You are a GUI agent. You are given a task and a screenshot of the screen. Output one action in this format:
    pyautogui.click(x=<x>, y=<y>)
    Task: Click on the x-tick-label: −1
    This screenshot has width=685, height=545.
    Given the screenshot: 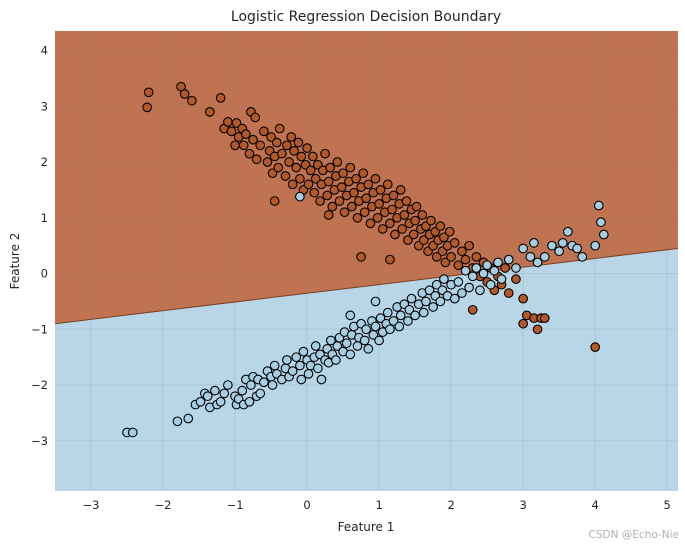 What is the action you would take?
    pyautogui.click(x=235, y=505)
    